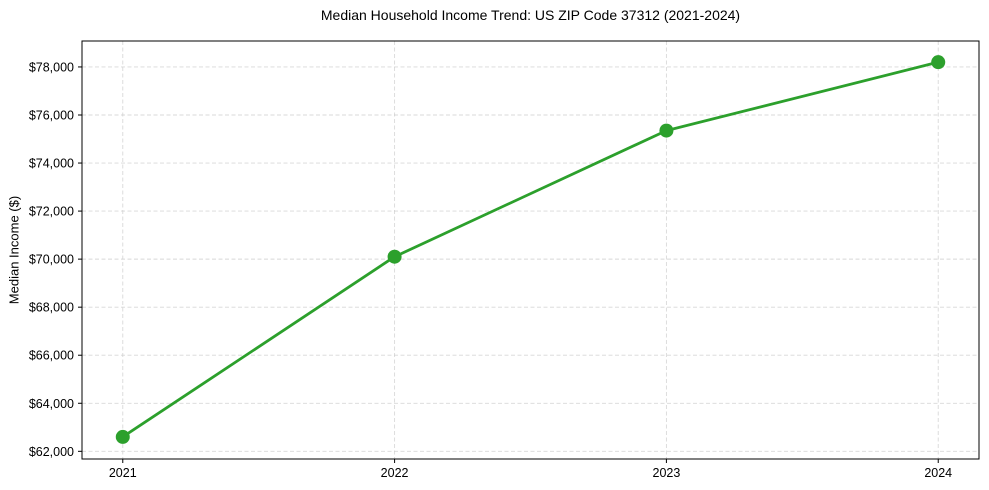 The image size is (989, 490). I want to click on y-tick-label: $78,000, so click(51, 67).